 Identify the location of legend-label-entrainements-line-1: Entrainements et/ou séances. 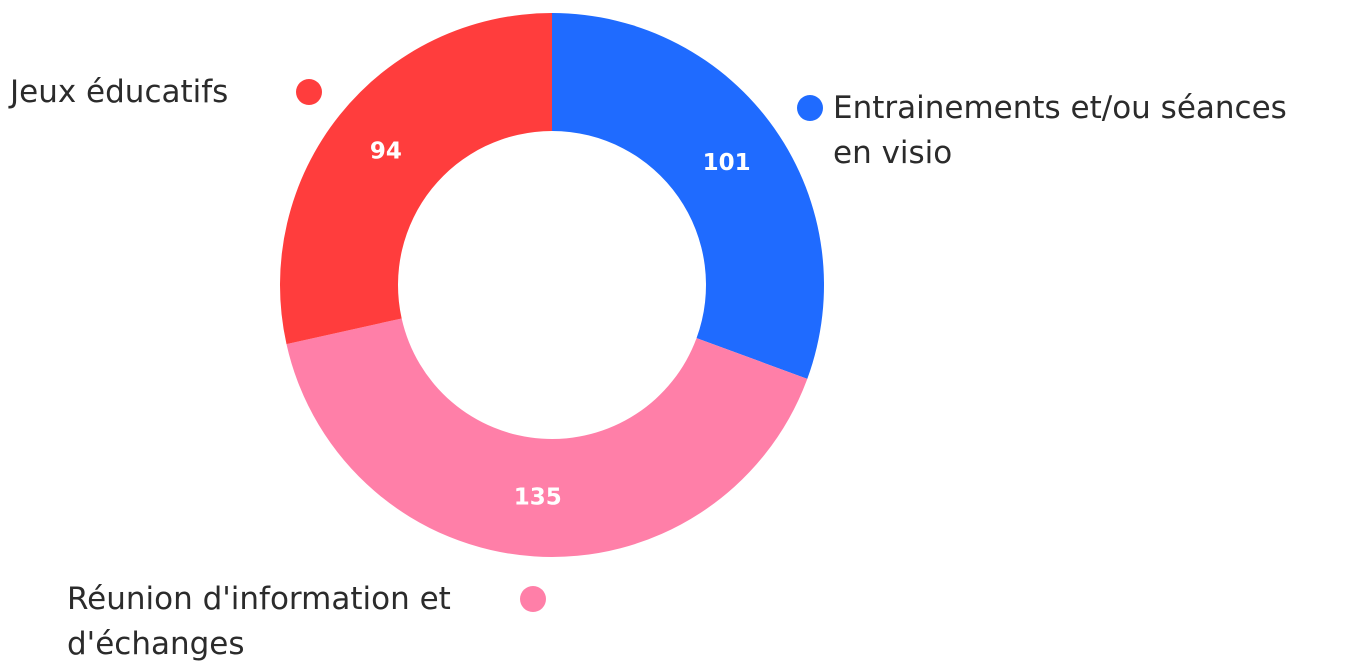
(1060, 108).